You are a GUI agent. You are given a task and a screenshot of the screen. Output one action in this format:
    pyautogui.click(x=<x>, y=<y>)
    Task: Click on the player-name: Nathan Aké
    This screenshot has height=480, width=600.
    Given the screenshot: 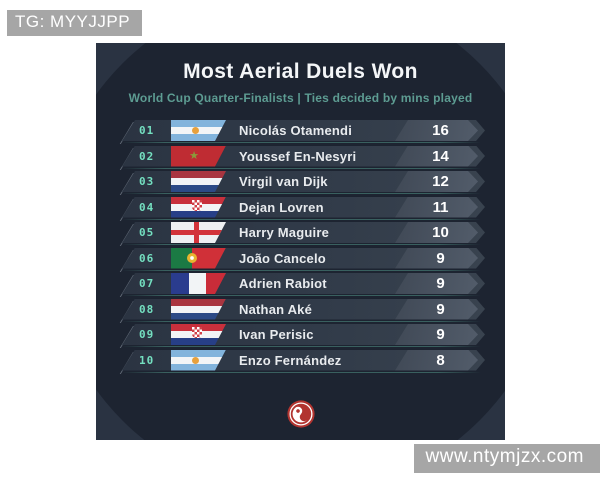 What is the action you would take?
    pyautogui.click(x=276, y=309)
    